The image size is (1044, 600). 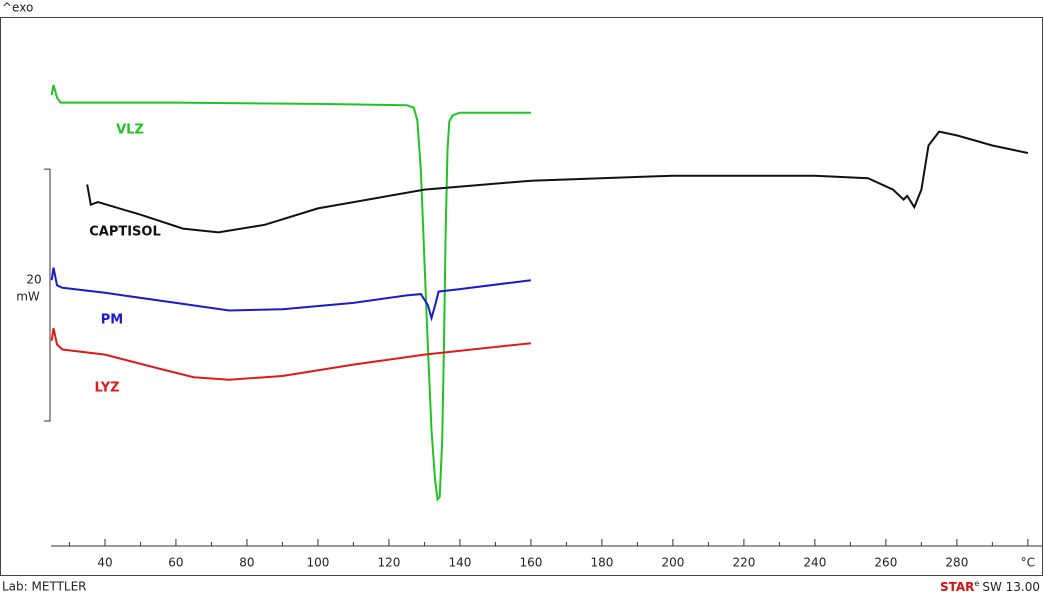 What do you see at coordinates (175, 563) in the screenshot?
I see `x-tick-label: 60` at bounding box center [175, 563].